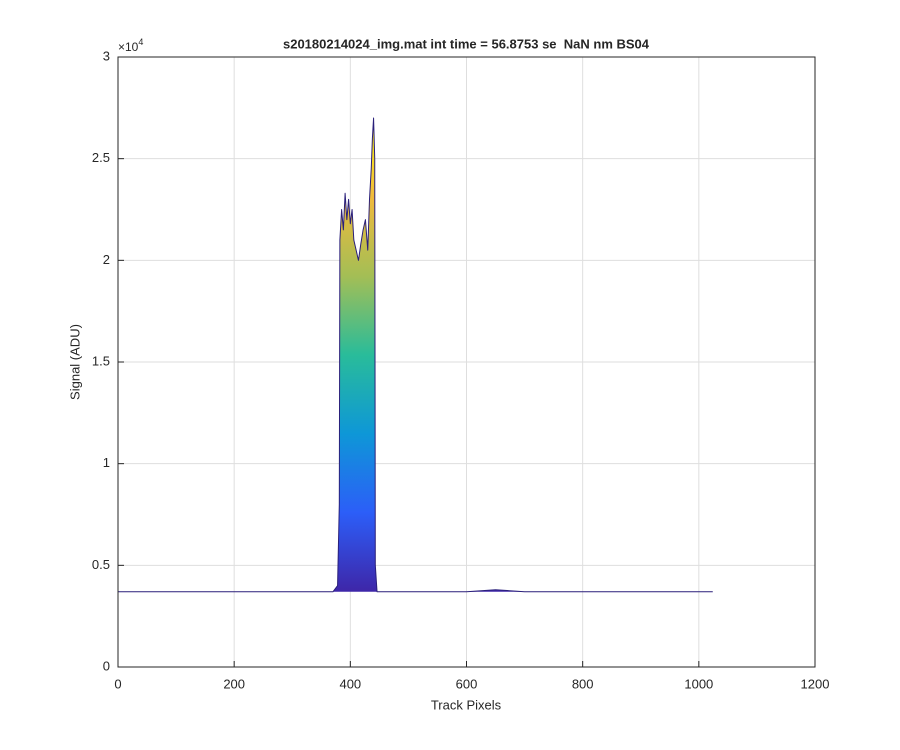 The width and height of the screenshot is (900, 750). What do you see at coordinates (234, 683) in the screenshot?
I see `x-tick-label: 200` at bounding box center [234, 683].